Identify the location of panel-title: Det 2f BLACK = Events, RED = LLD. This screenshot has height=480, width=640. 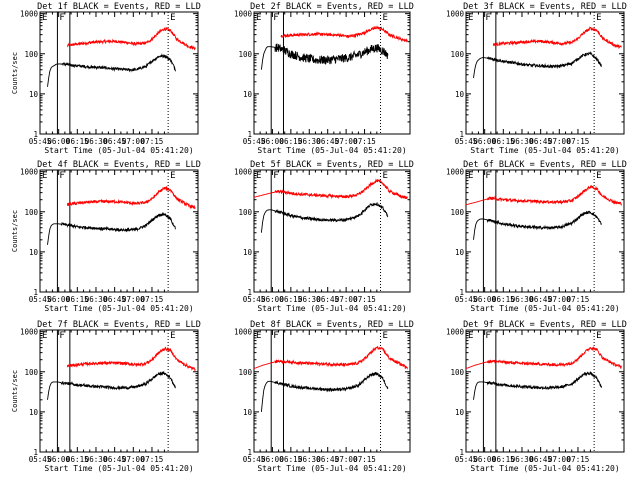
(332, 7).